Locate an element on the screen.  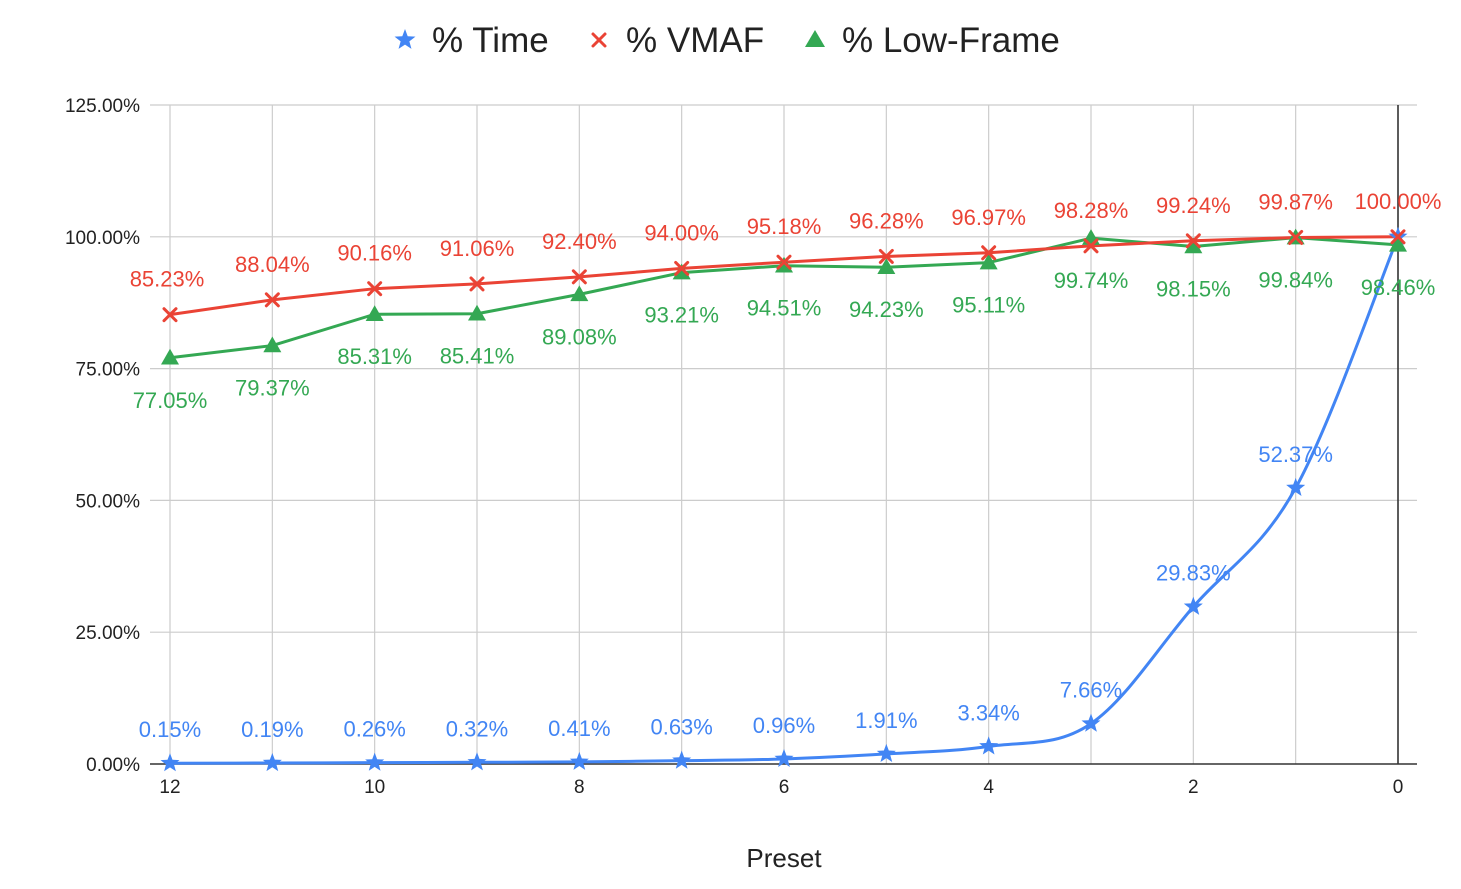
data-label: 85.31% is located at coordinates (374, 356).